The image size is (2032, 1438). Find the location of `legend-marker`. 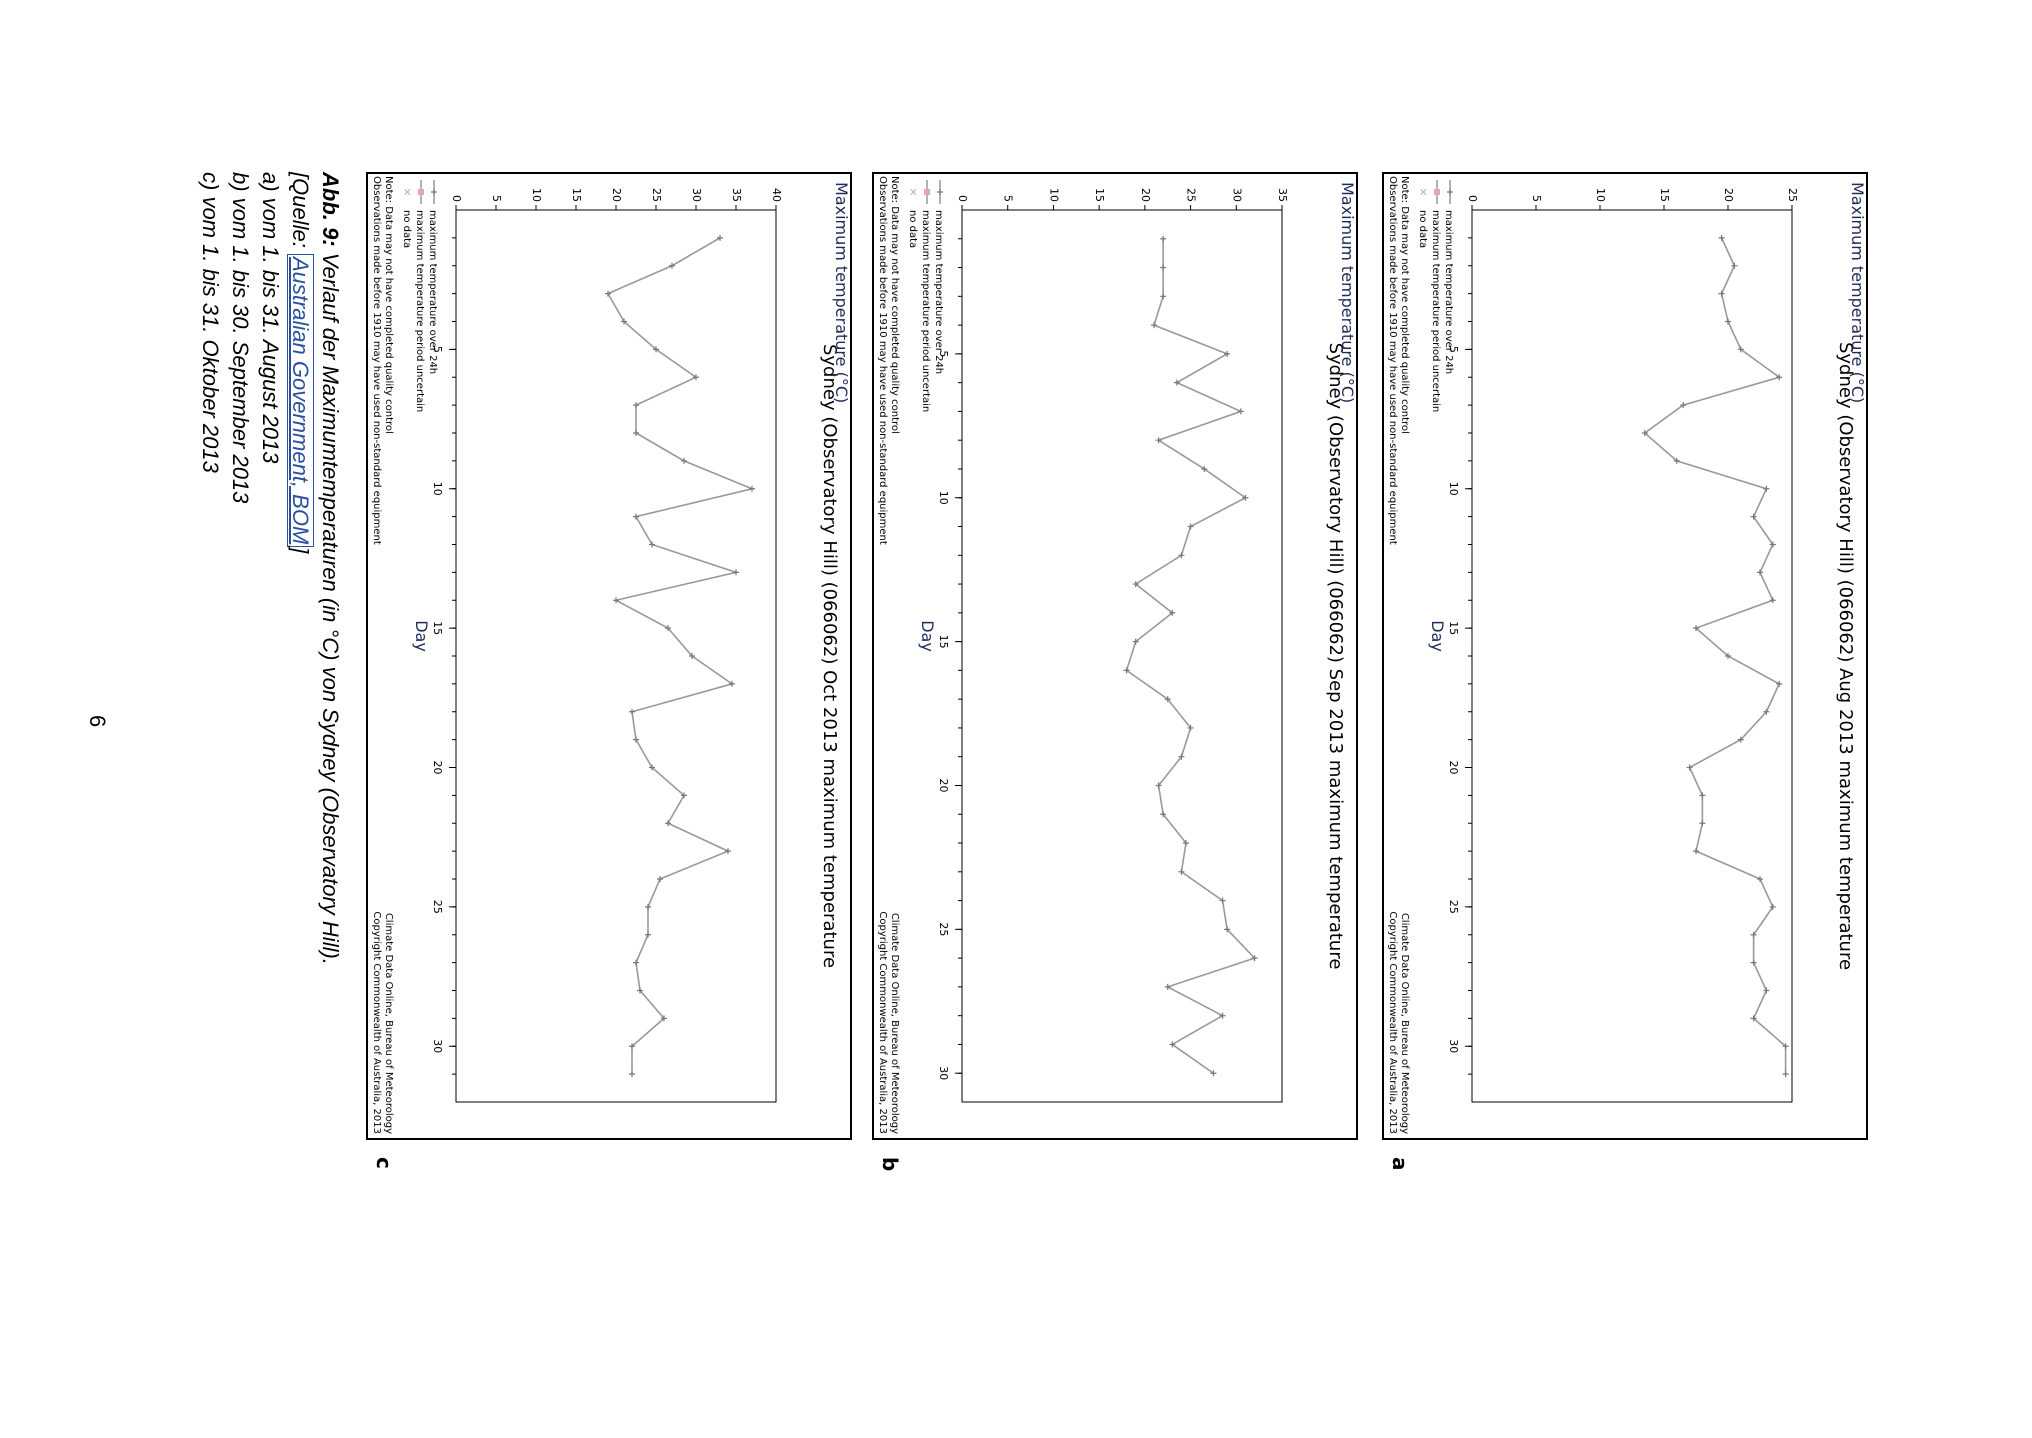

legend-marker is located at coordinates (940, 192).